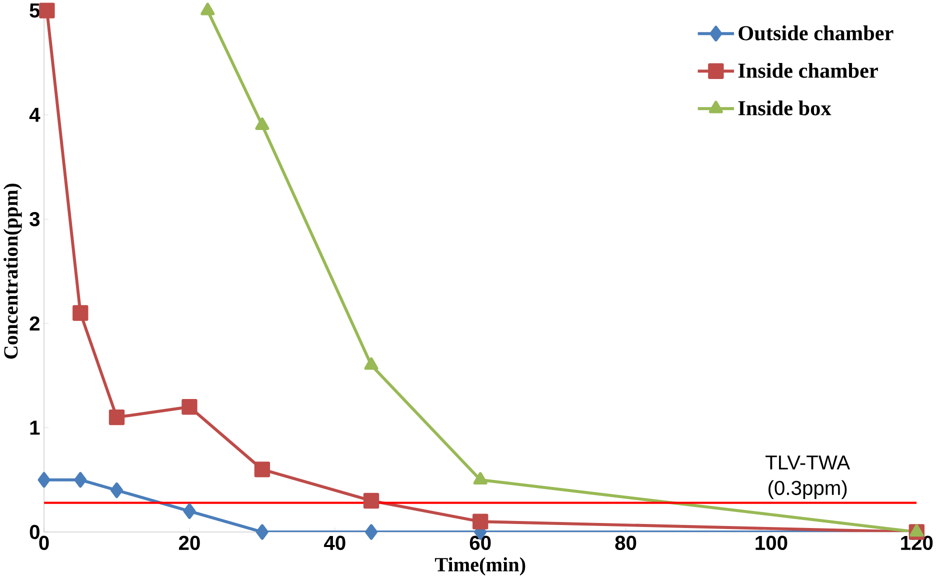  Describe the element at coordinates (35, 427) in the screenshot. I see `y-tick-label: 1` at that location.